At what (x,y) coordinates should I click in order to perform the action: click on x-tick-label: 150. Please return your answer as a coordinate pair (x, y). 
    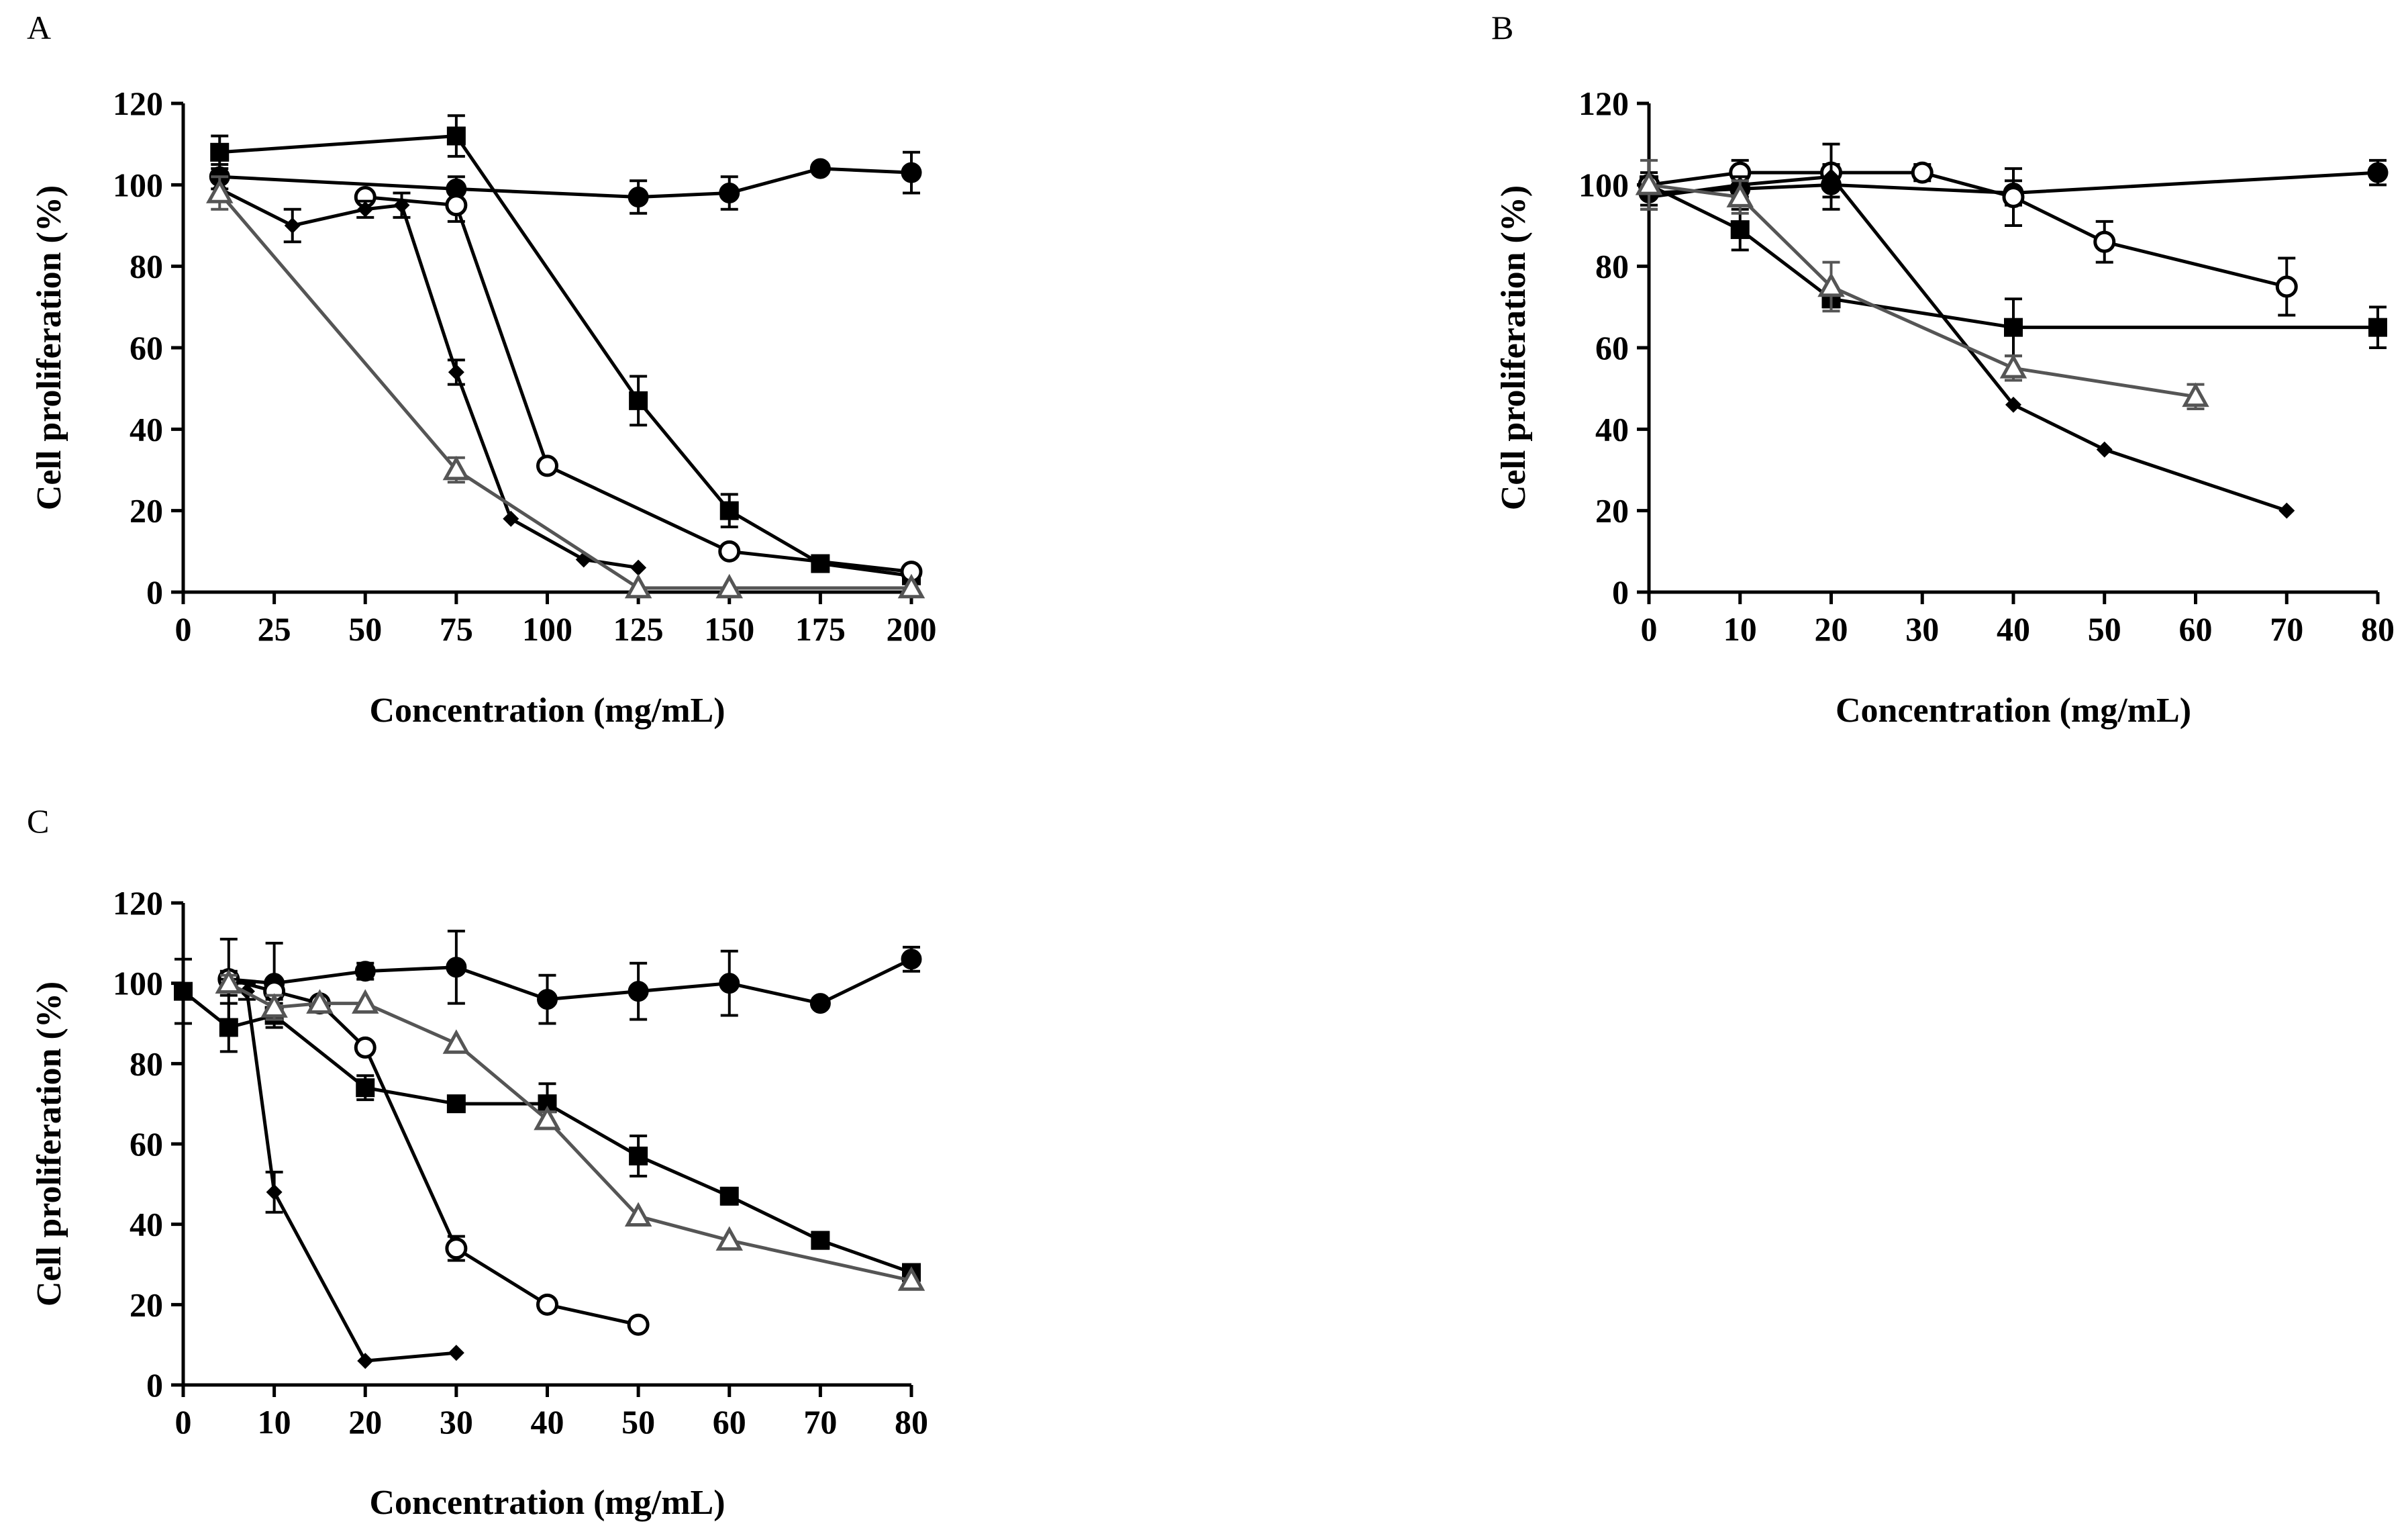
    Looking at the image, I should click on (729, 629).